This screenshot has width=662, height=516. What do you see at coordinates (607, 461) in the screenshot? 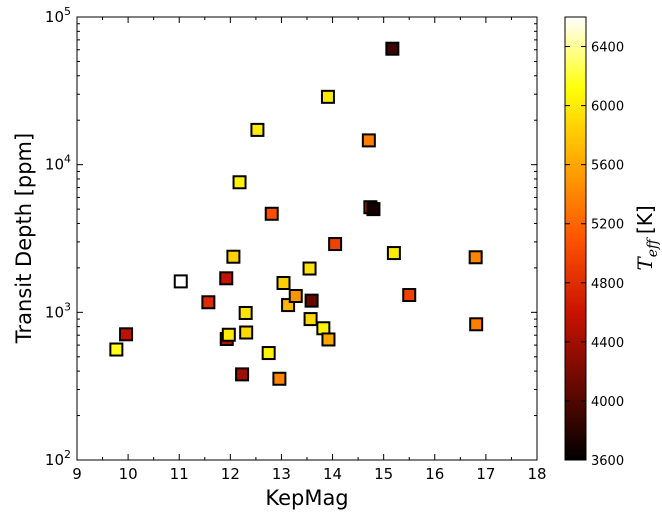
I see `colorbar-tick-label: 3600` at bounding box center [607, 461].